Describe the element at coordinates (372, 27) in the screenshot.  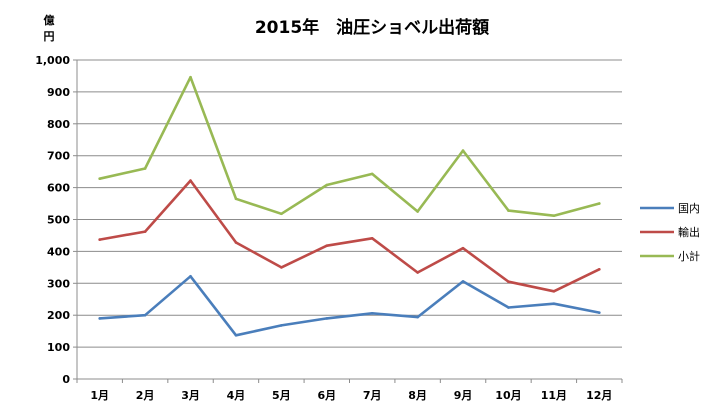
I see `chart-title: 2015年 油圧ショベル出荷額` at that location.